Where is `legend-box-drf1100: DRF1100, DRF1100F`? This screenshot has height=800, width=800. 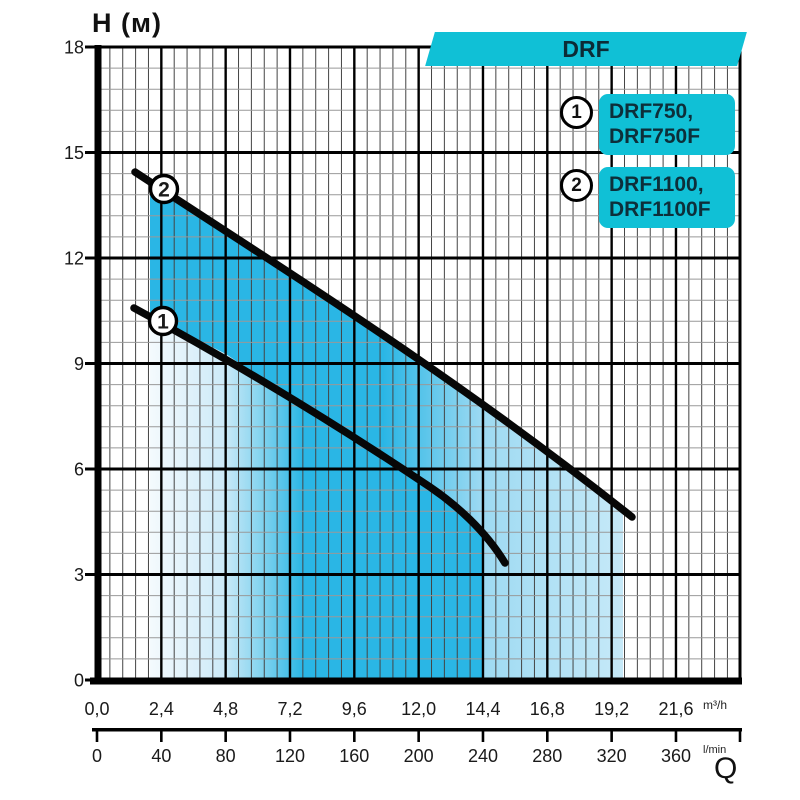
legend-box-drf1100: DRF1100, DRF1100F is located at coordinates (667, 197).